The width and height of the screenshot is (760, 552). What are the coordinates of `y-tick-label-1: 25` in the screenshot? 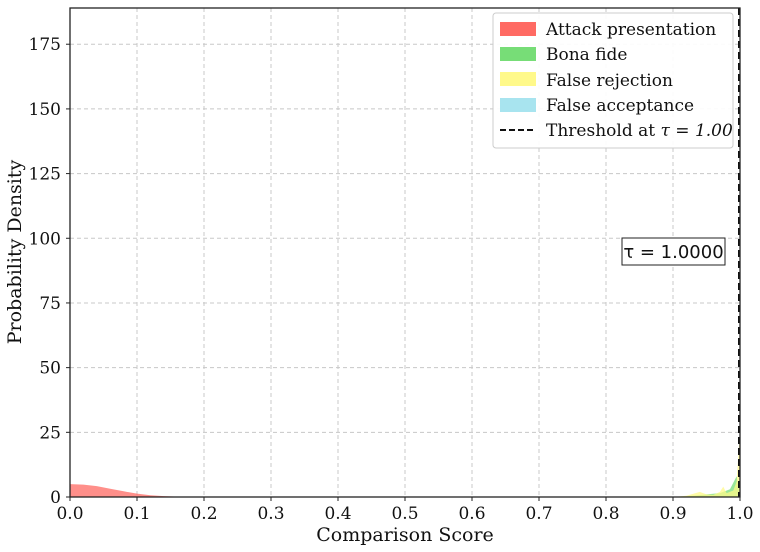 It's located at (50, 433).